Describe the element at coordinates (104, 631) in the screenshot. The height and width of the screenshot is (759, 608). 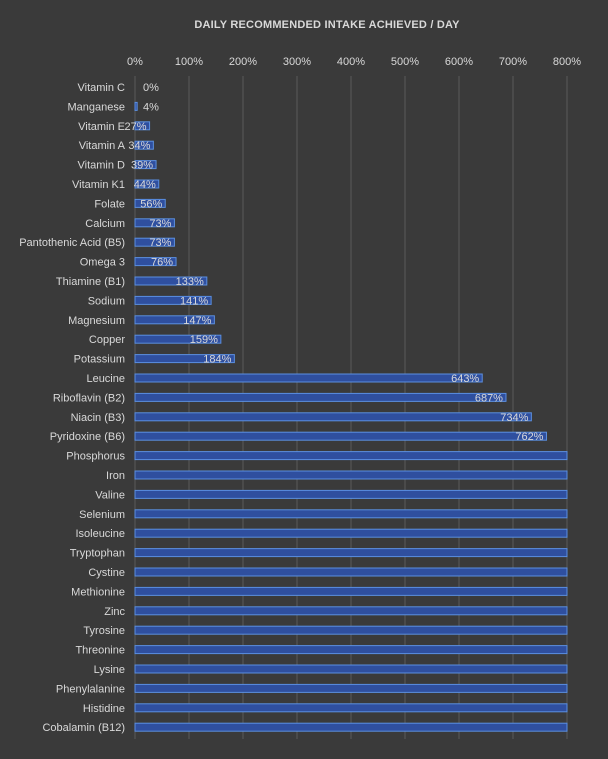
I see `y-category-label: Tyrosine` at that location.